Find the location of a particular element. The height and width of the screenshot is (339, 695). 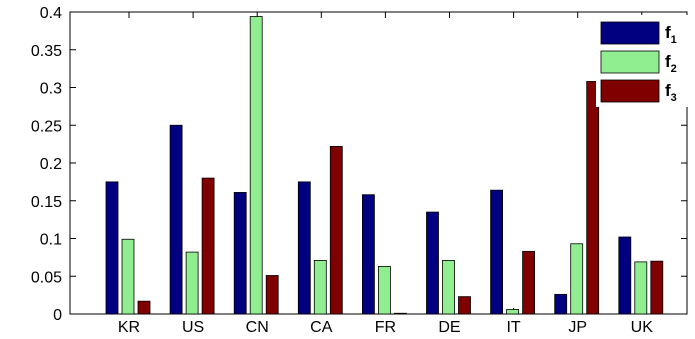

bar-uk-f2 is located at coordinates (641, 288).